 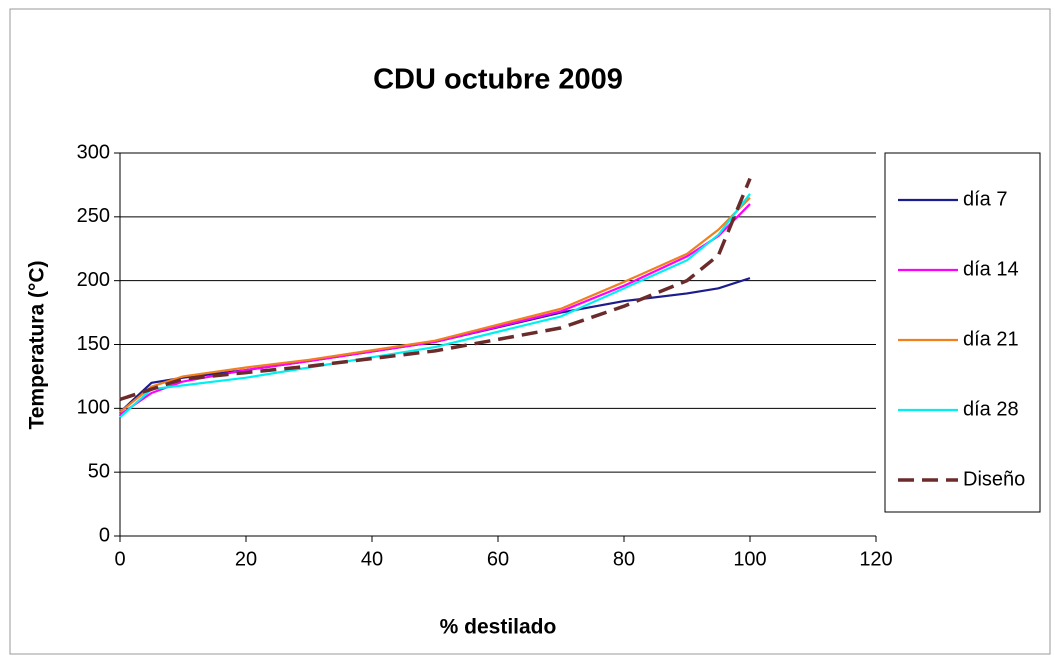 I want to click on legend-label: día 14, so click(x=991, y=269).